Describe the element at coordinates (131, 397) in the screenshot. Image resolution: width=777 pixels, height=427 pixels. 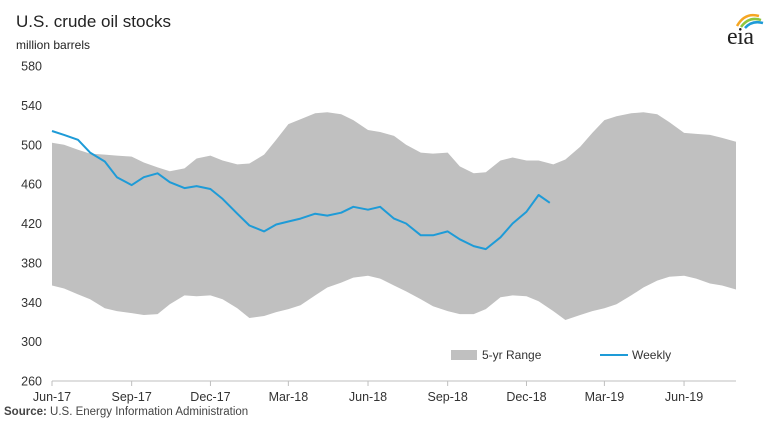
I see `x-tick-label: Sep-17` at that location.